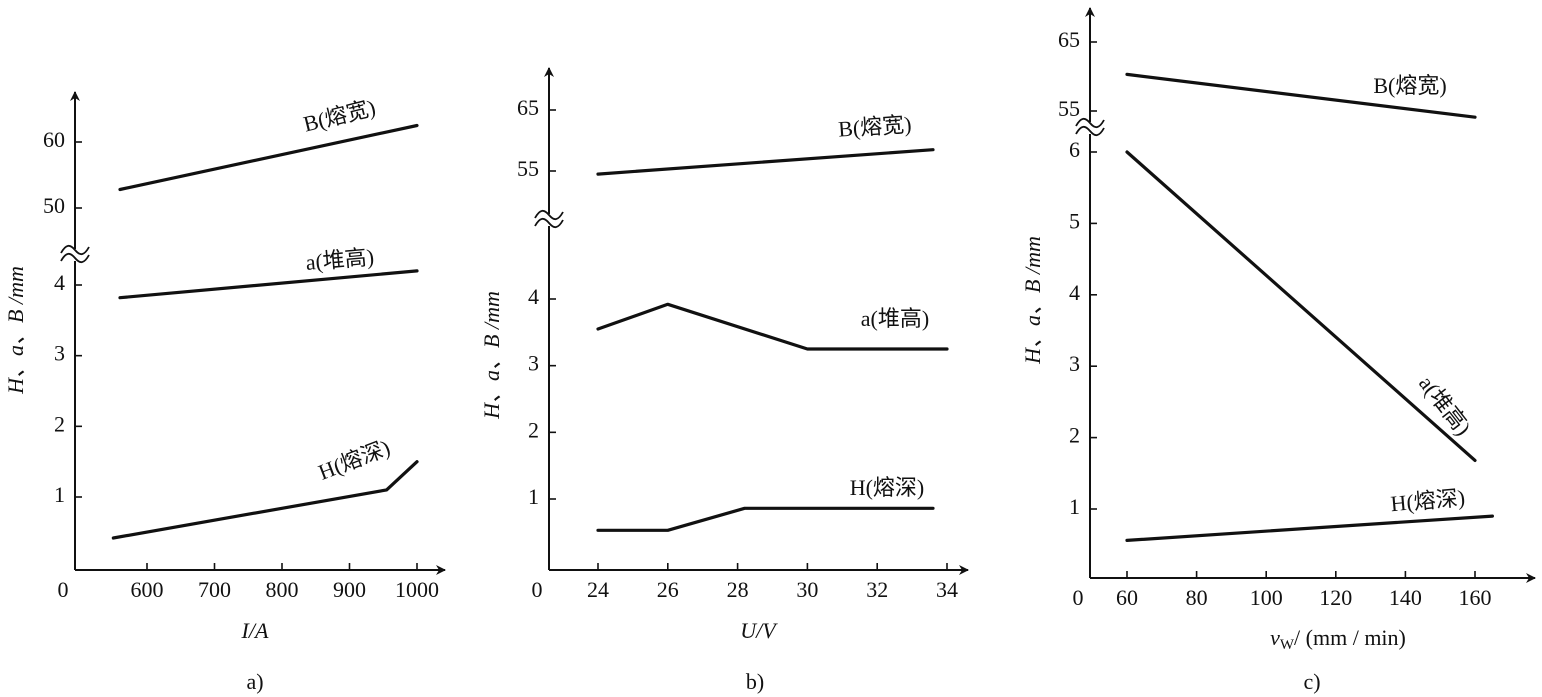 Image resolution: width=1542 pixels, height=697 pixels. What do you see at coordinates (349, 589) in the screenshot?
I see `x-tick-label: 900` at bounding box center [349, 589].